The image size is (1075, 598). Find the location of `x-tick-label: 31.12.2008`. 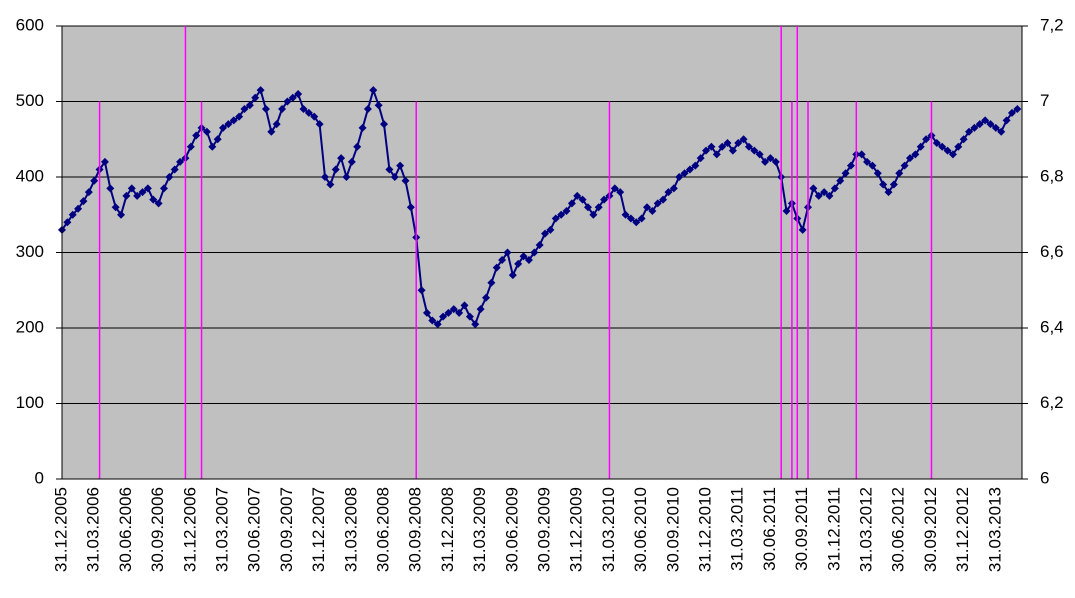

x-tick-label: 31.12.2008 is located at coordinates (447, 529).